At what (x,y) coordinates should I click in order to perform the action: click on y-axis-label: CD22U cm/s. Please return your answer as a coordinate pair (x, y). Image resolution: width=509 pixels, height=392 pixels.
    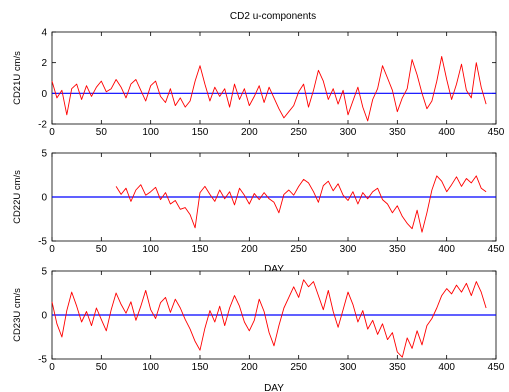
    Looking at the image, I should click on (17, 197).